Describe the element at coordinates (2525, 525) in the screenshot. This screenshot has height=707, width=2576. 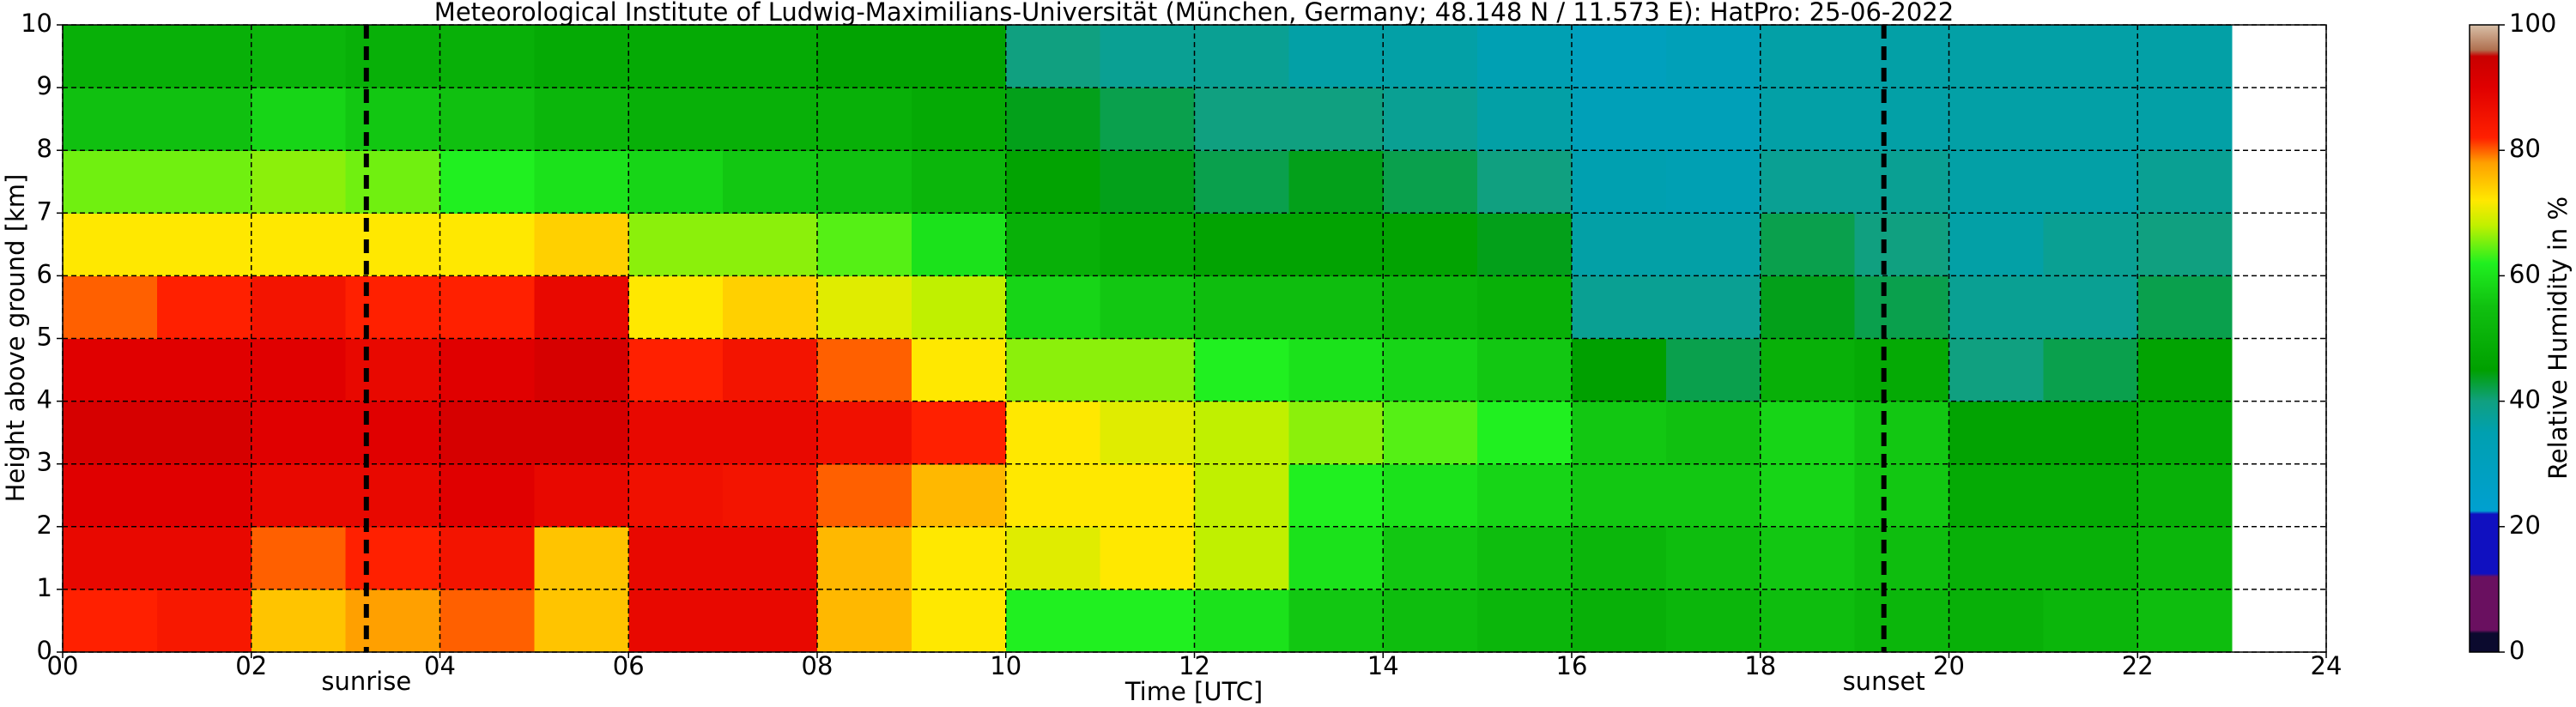
I see `colorbar-tick-label: 20` at that location.